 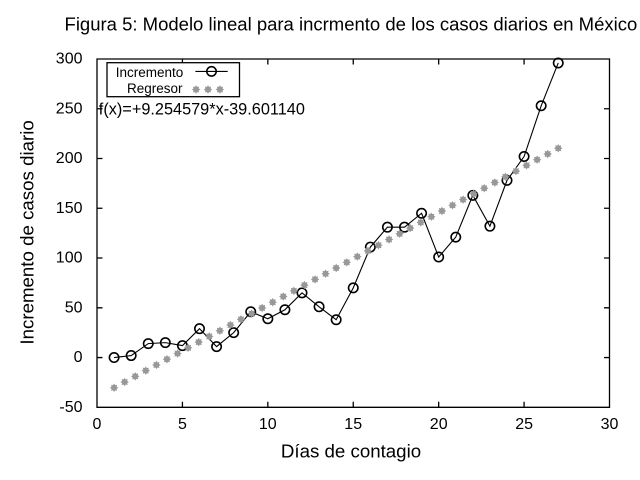 What do you see at coordinates (524, 424) in the screenshot?
I see `svg-text: 25` at bounding box center [524, 424].